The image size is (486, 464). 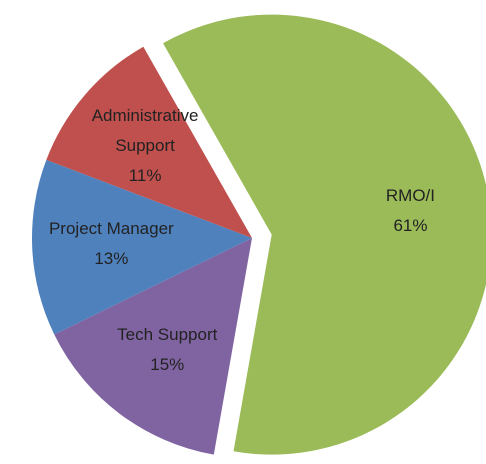 What do you see at coordinates (111, 259) in the screenshot?
I see `value-label: 13%` at bounding box center [111, 259].